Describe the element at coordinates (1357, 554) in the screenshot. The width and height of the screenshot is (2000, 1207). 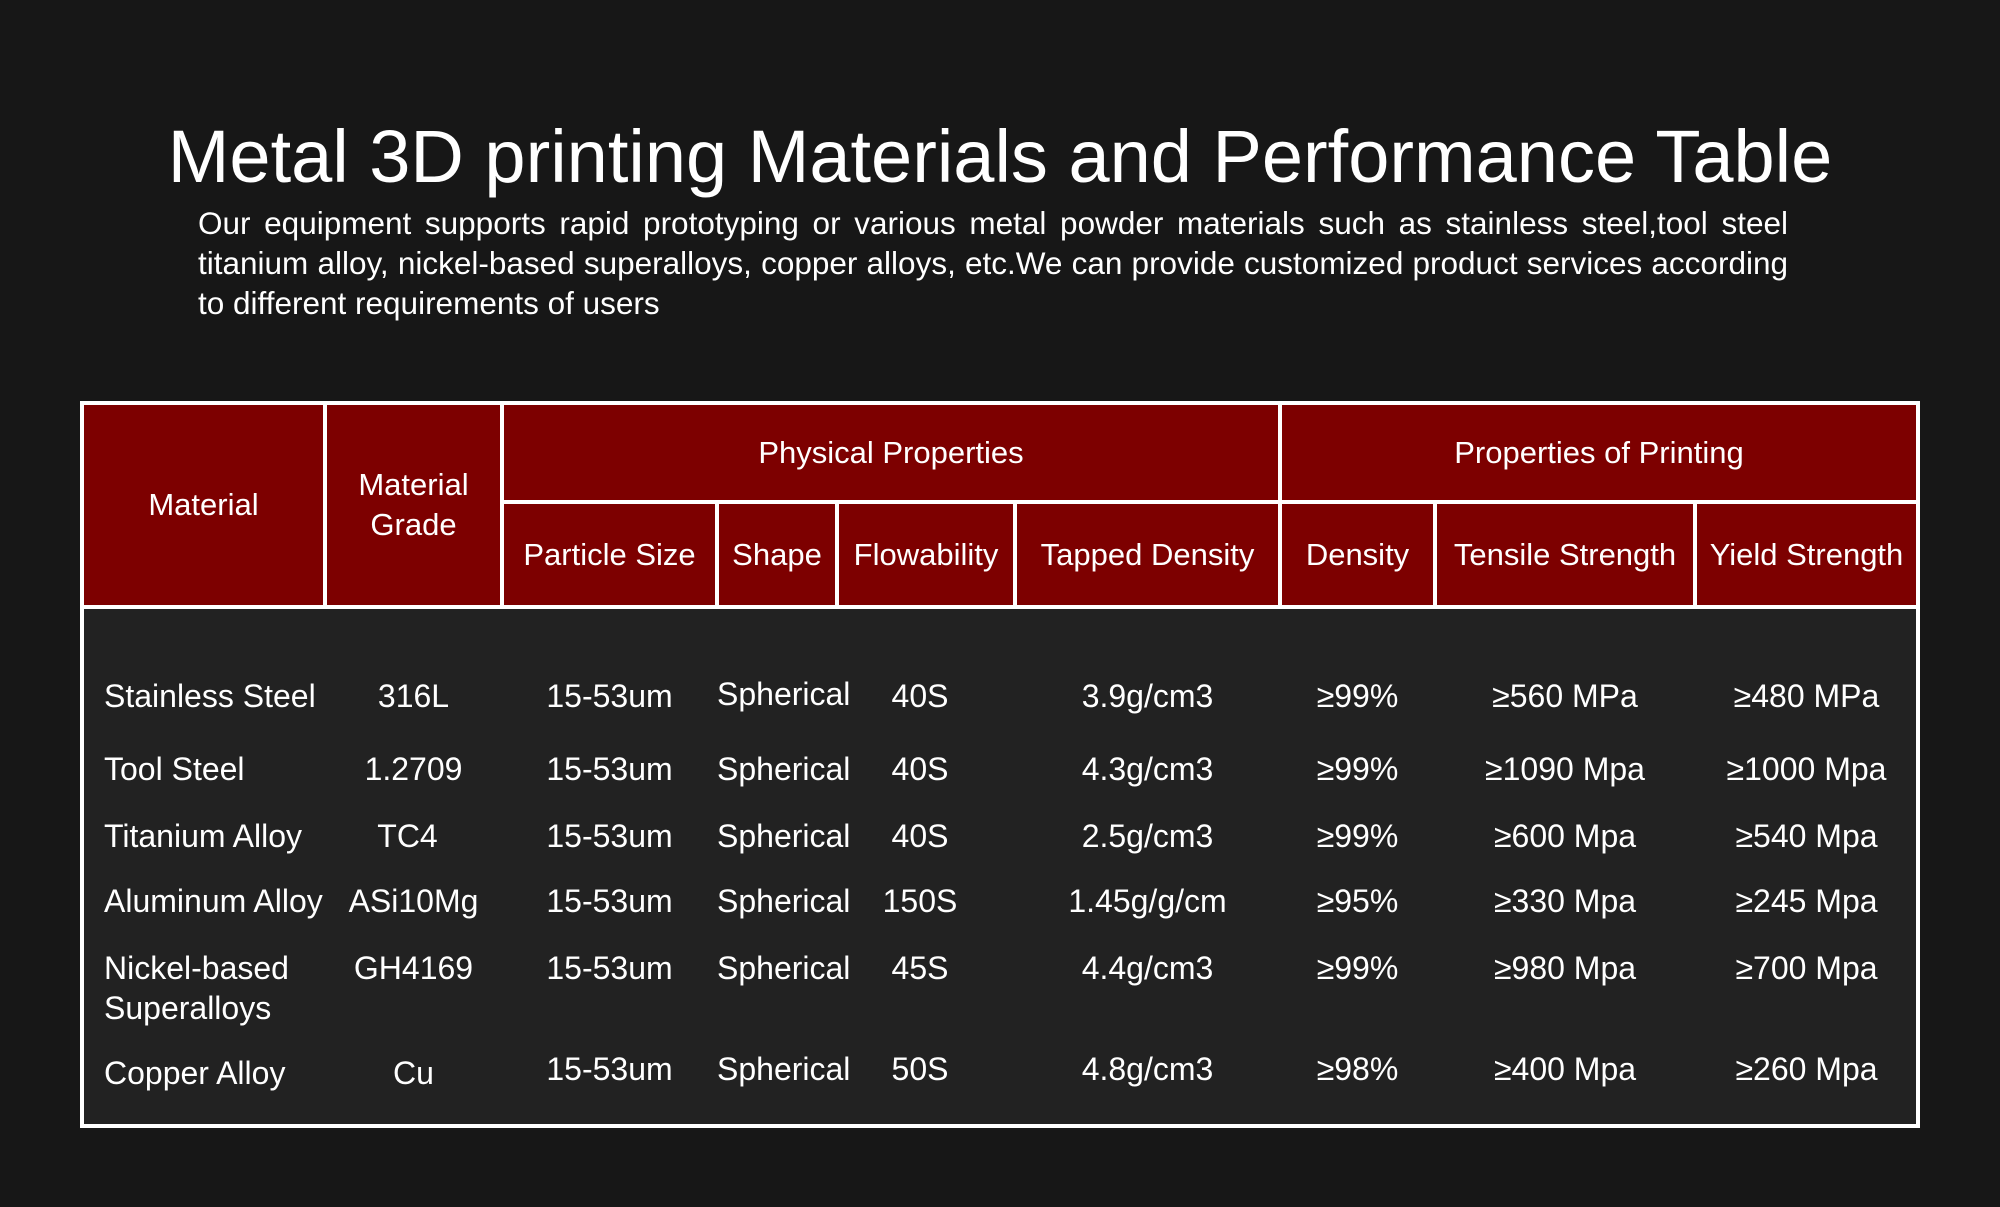
I see `header-density: Density` at that location.